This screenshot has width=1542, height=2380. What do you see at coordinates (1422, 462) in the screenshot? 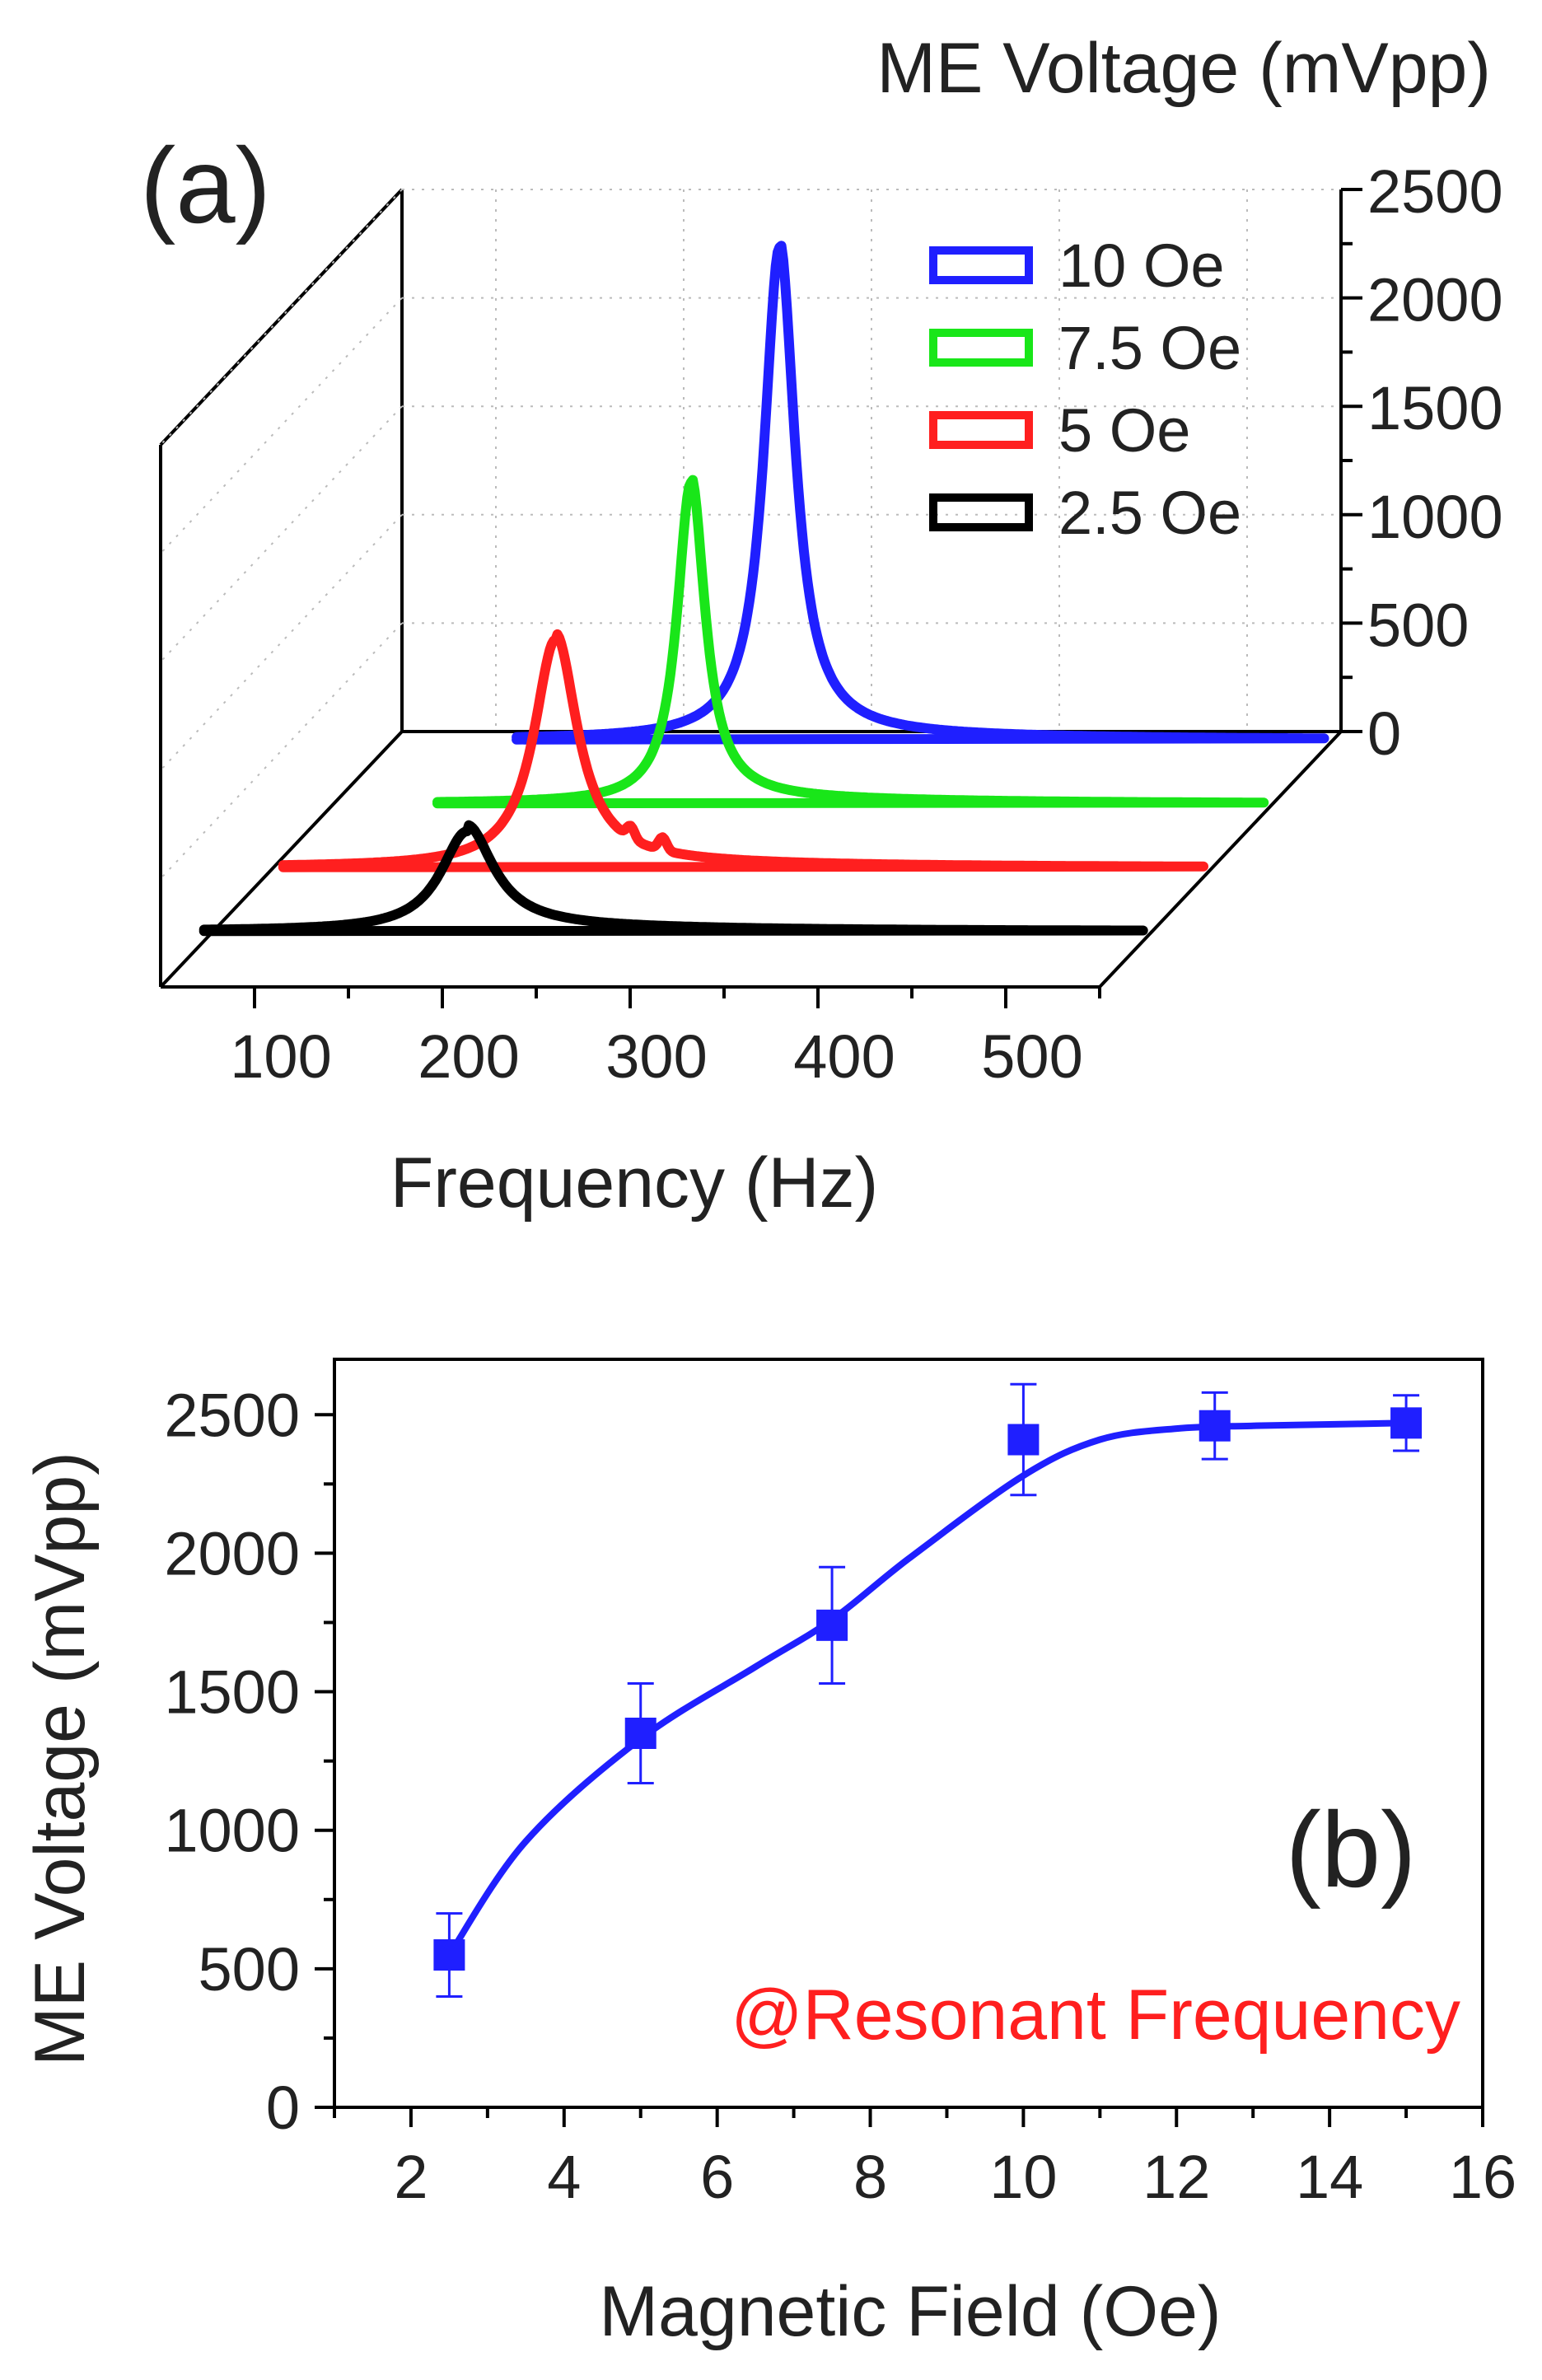
I see `panel-a-z-ticks: 0 500 1000 1500 2000 2500` at bounding box center [1422, 462].